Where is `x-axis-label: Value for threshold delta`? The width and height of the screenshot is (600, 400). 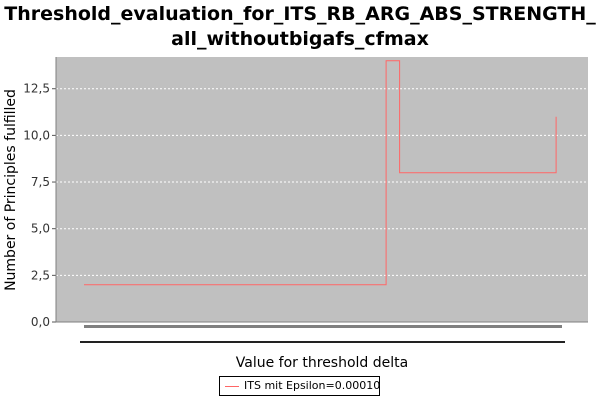 x-axis-label: Value for threshold delta is located at coordinates (322, 363).